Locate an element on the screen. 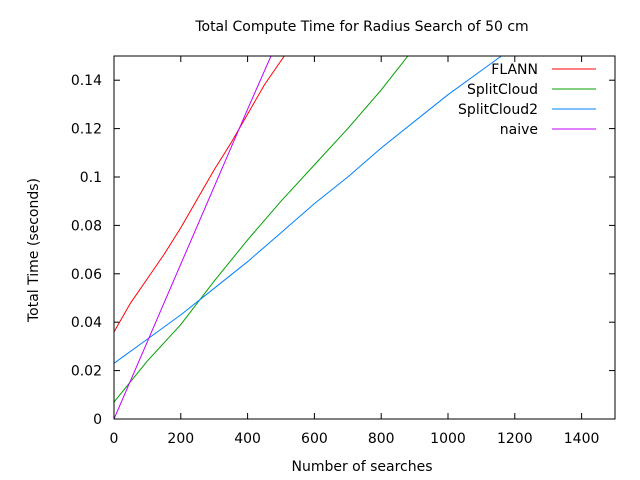 This screenshot has width=640, height=480. legend-label: naive is located at coordinates (519, 130).